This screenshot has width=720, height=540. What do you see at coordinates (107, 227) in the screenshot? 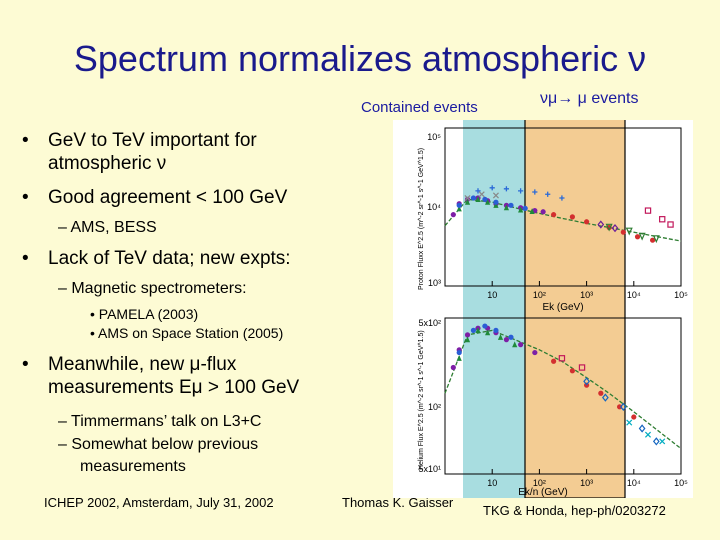
I see `sub-ams-bess: – AMS, BESS` at bounding box center [107, 227].